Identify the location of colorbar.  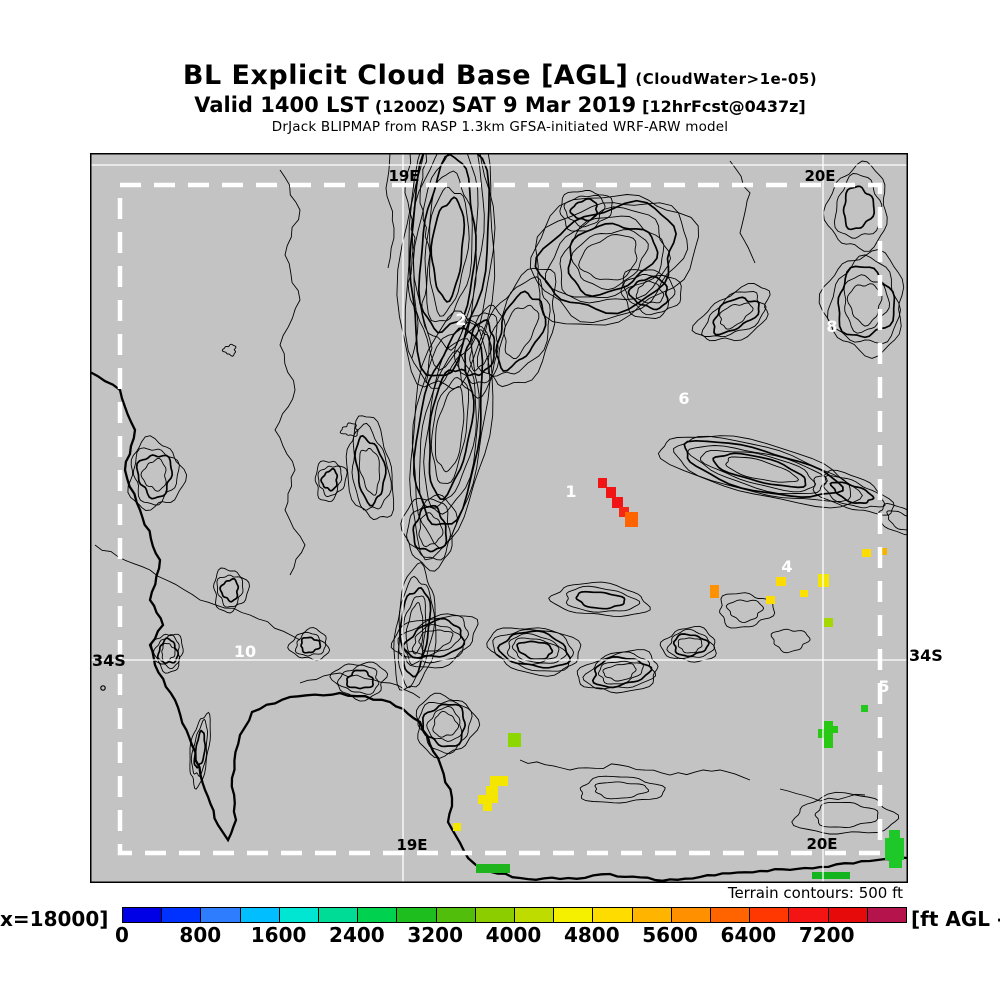
(514, 915).